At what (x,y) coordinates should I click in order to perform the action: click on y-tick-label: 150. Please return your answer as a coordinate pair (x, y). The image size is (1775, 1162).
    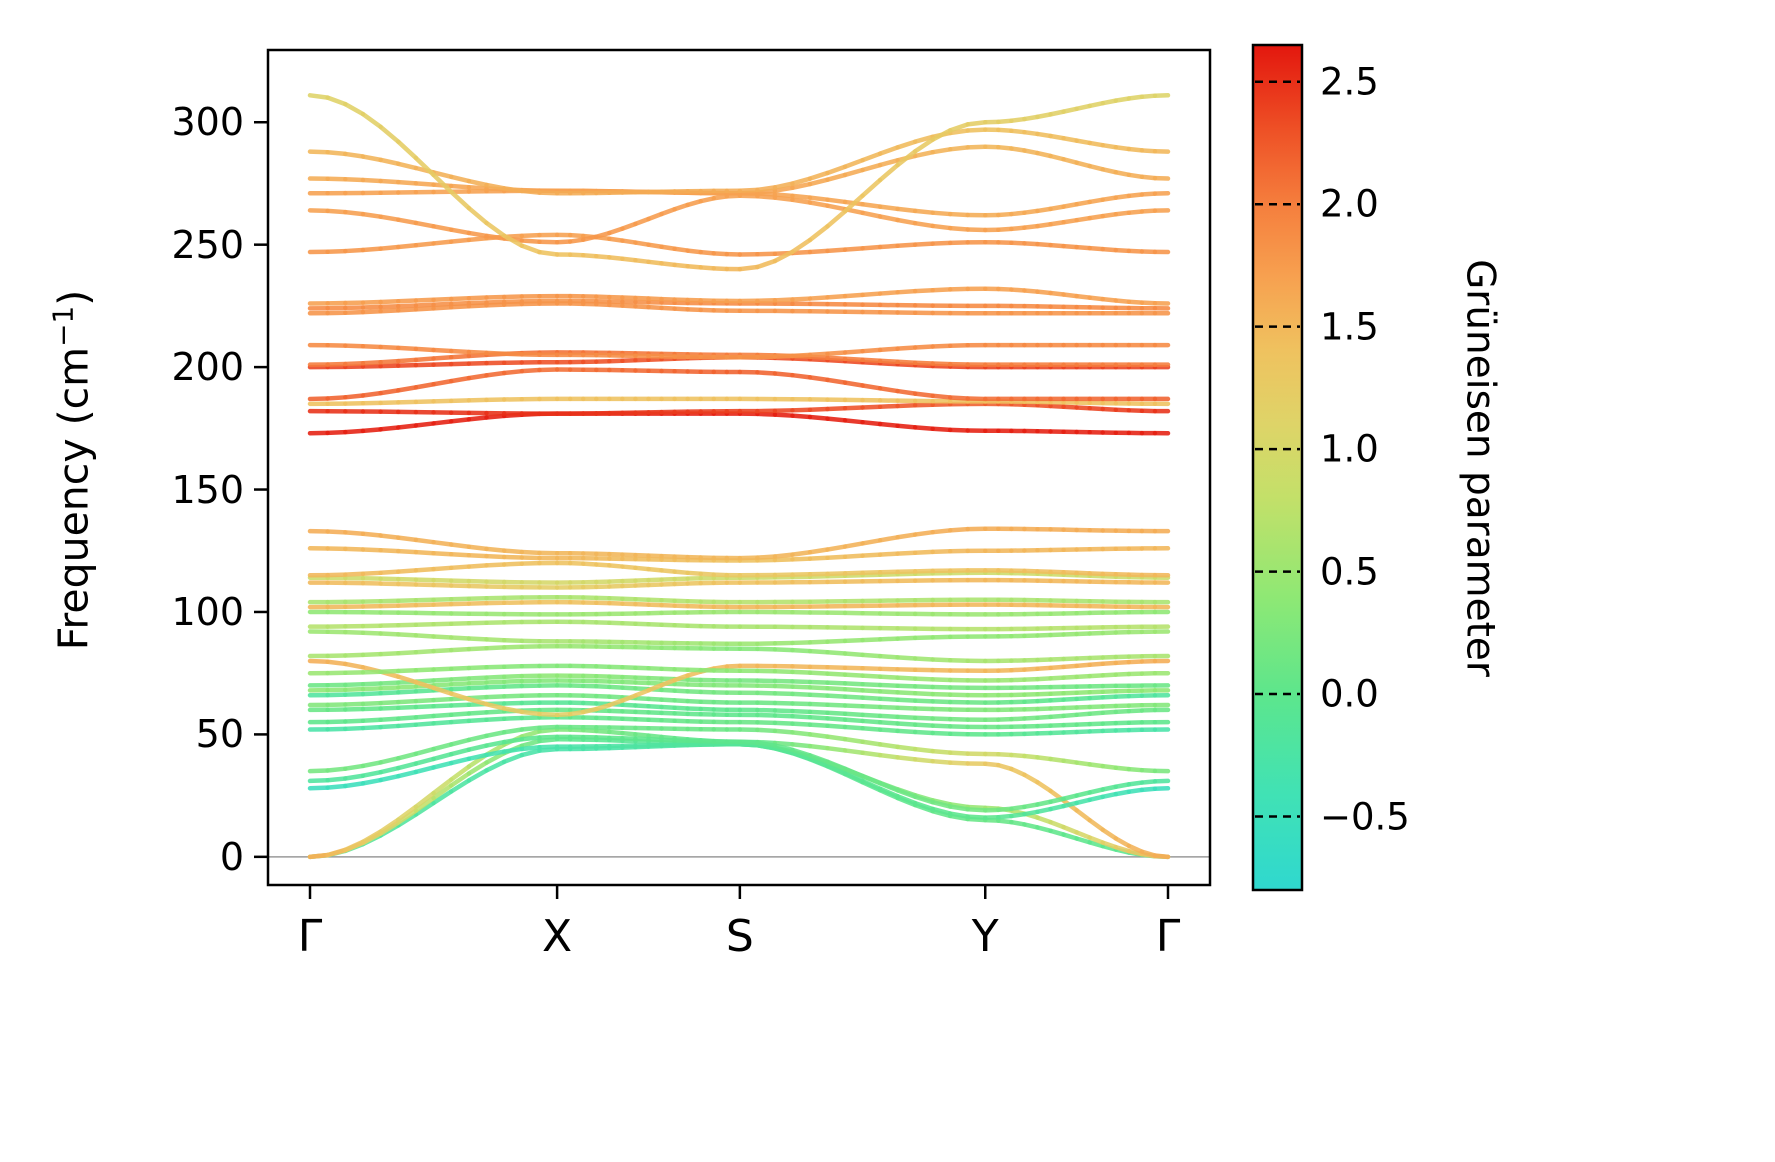
    Looking at the image, I should click on (207, 489).